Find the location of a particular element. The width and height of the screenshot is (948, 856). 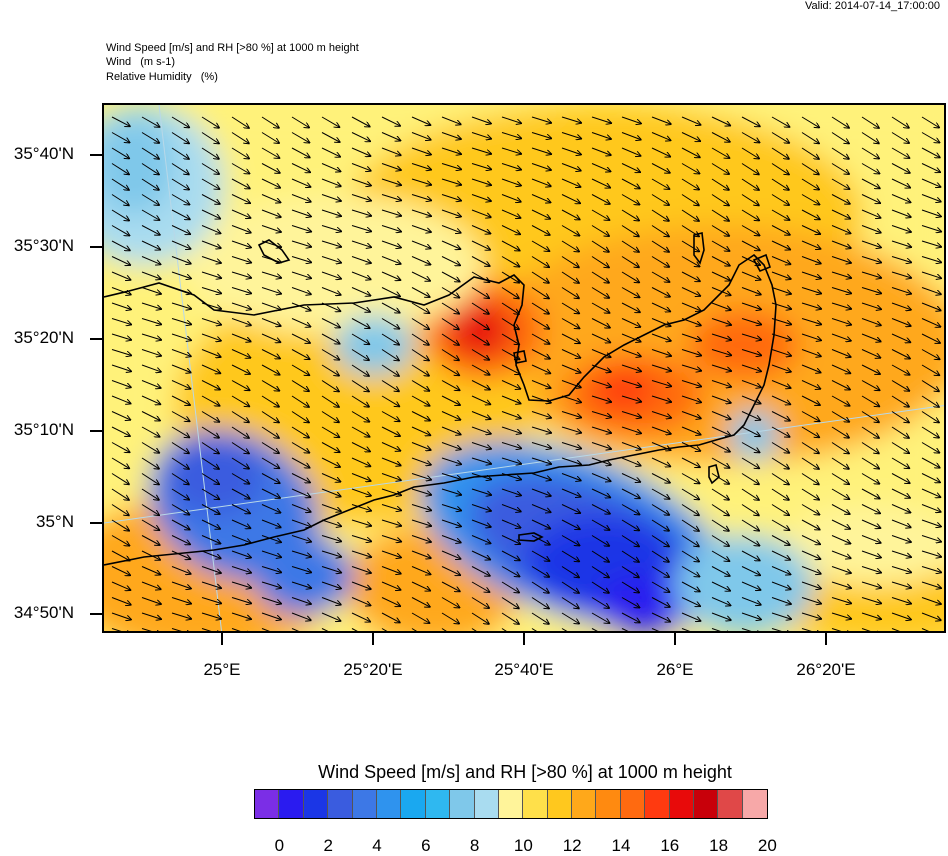

colorbar-label: 16 is located at coordinates (670, 845).